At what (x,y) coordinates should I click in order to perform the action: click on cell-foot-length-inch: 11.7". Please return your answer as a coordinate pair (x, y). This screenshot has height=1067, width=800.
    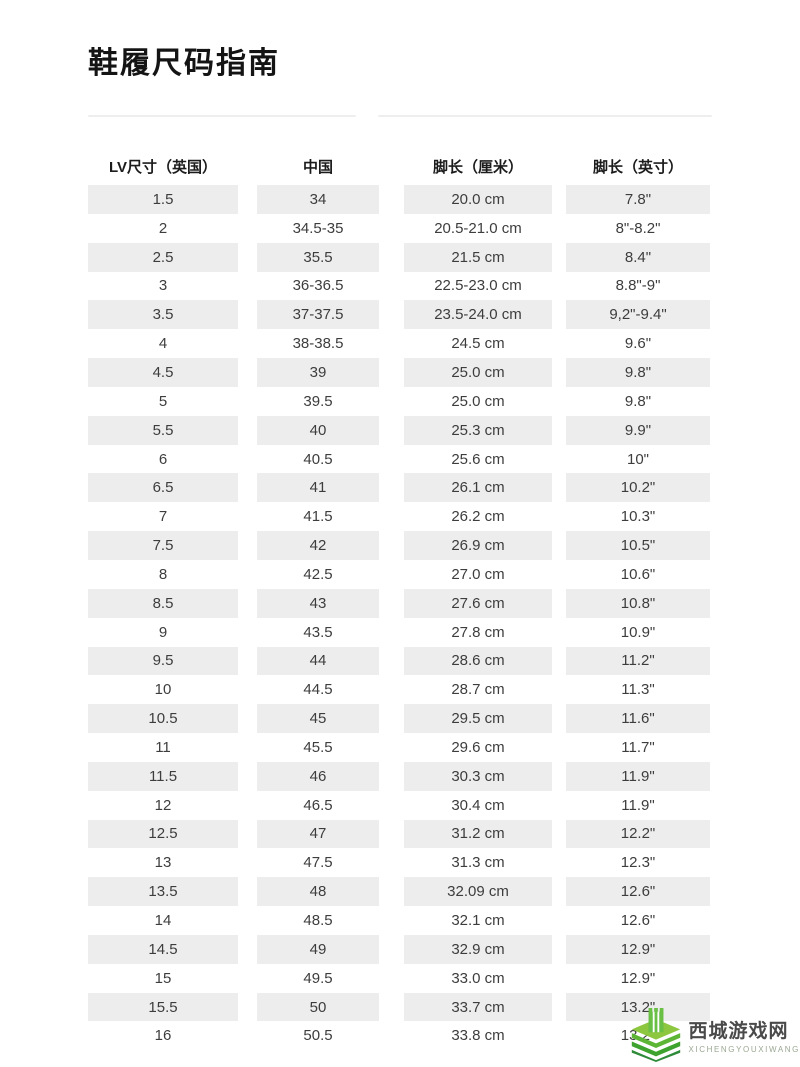
    Looking at the image, I should click on (638, 747).